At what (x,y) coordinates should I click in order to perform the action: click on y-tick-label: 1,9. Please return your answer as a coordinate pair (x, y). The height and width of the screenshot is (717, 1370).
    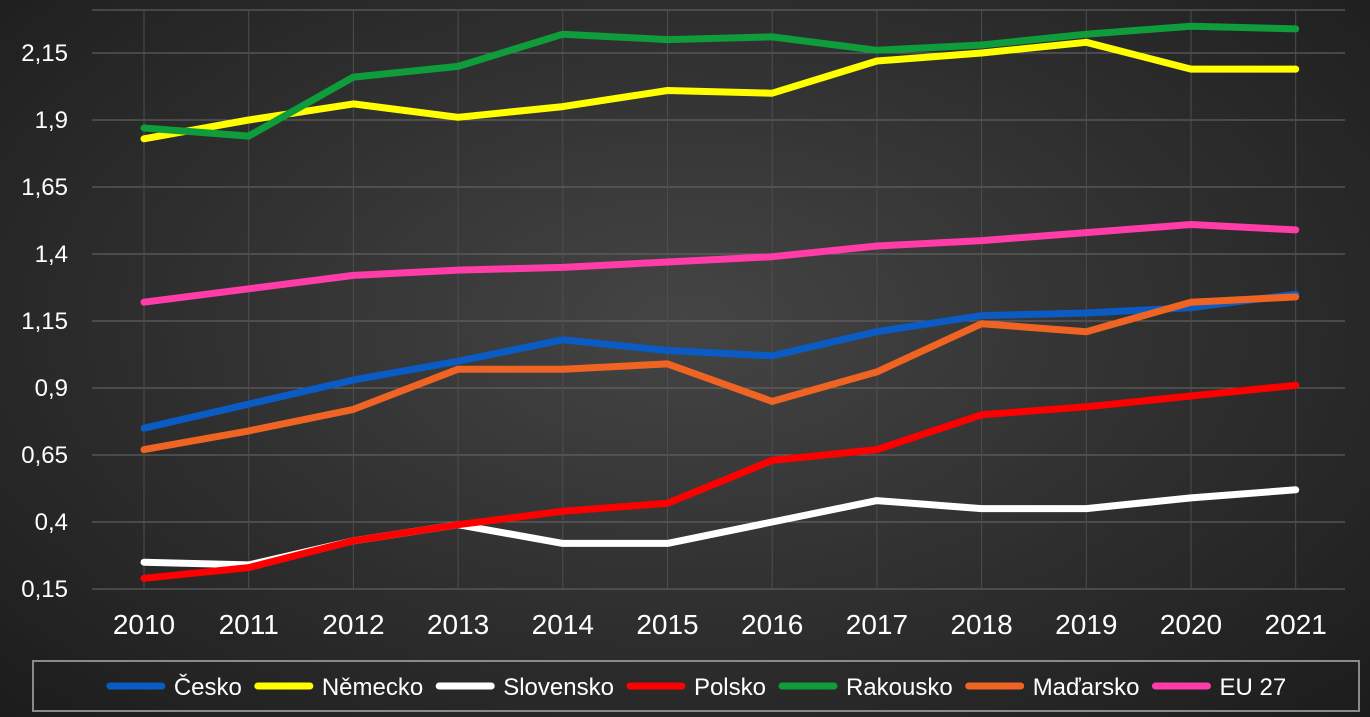
    Looking at the image, I should click on (51, 120).